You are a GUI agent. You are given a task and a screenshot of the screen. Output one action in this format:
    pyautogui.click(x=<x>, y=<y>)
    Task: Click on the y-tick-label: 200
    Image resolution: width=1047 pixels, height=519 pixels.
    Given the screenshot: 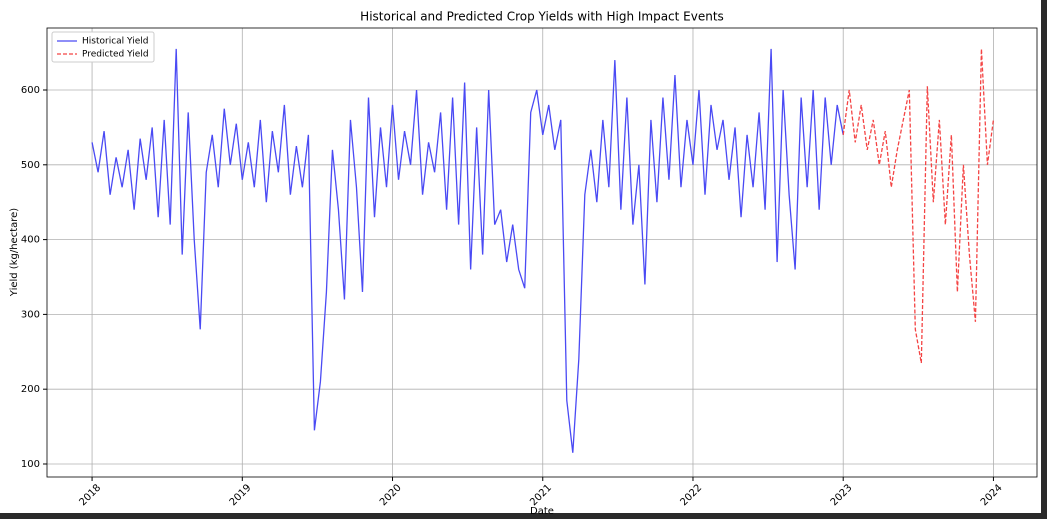 What is the action you would take?
    pyautogui.click(x=30, y=389)
    